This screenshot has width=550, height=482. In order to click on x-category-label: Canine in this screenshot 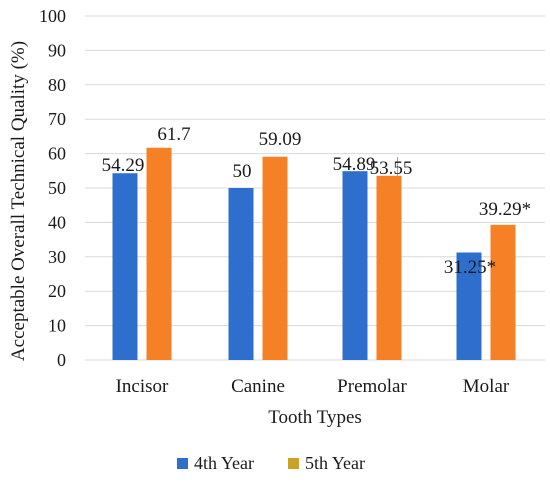, I will do `click(258, 386)`.